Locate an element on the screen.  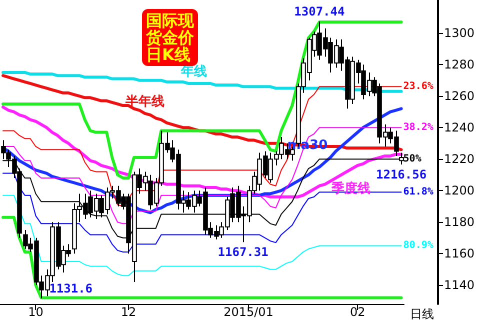
series-label: 23.6% is located at coordinates (418, 86).